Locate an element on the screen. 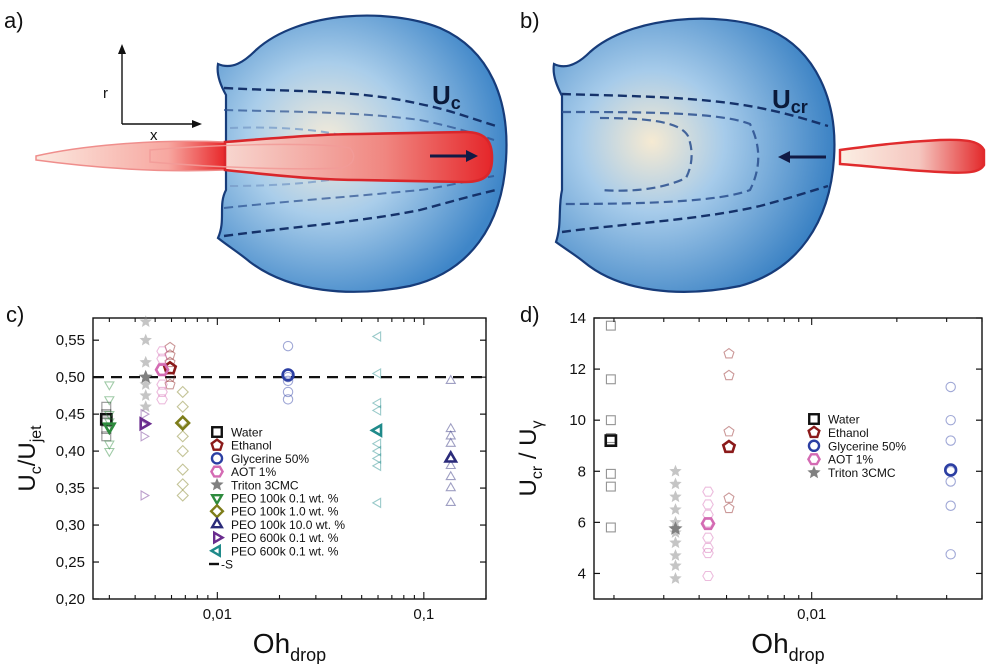  panel-c-label: c) is located at coordinates (15, 314).